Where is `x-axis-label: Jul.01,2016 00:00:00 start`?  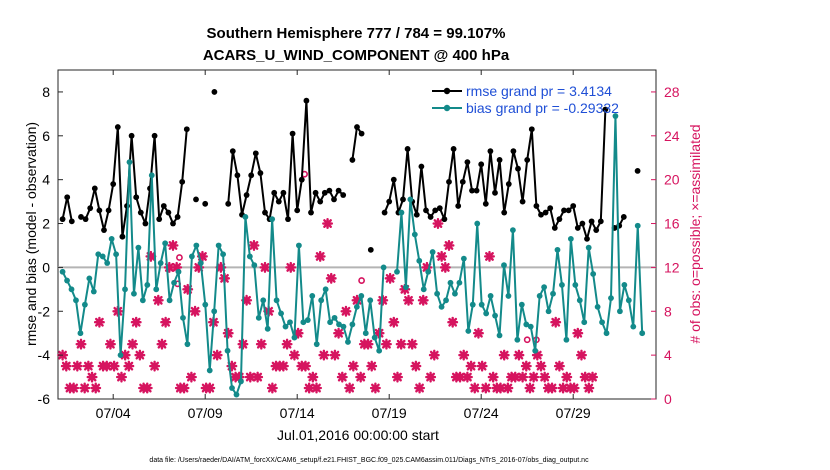 x-axis-label: Jul.01,2016 00:00:00 start is located at coordinates (358, 435).